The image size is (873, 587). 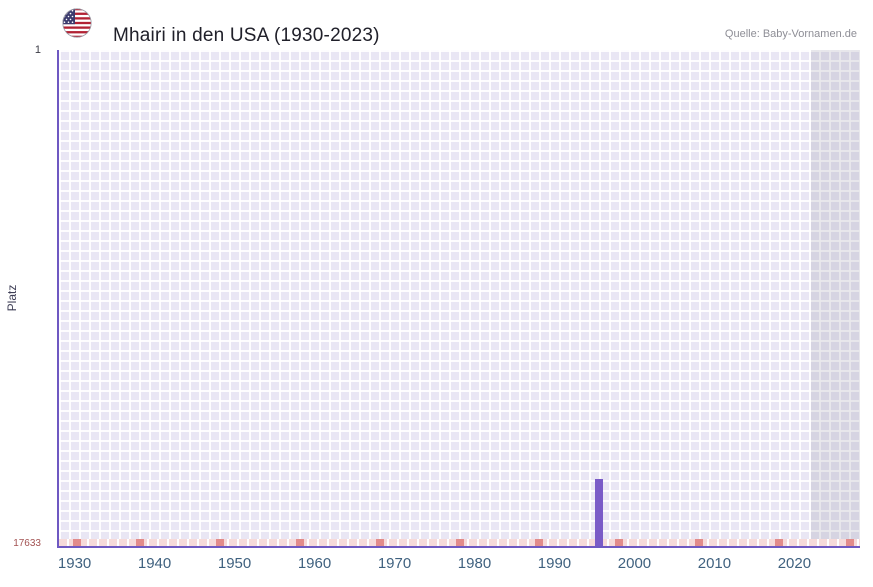 I want to click on x-axis-tick-label-1950: 1950, so click(x=234, y=563).